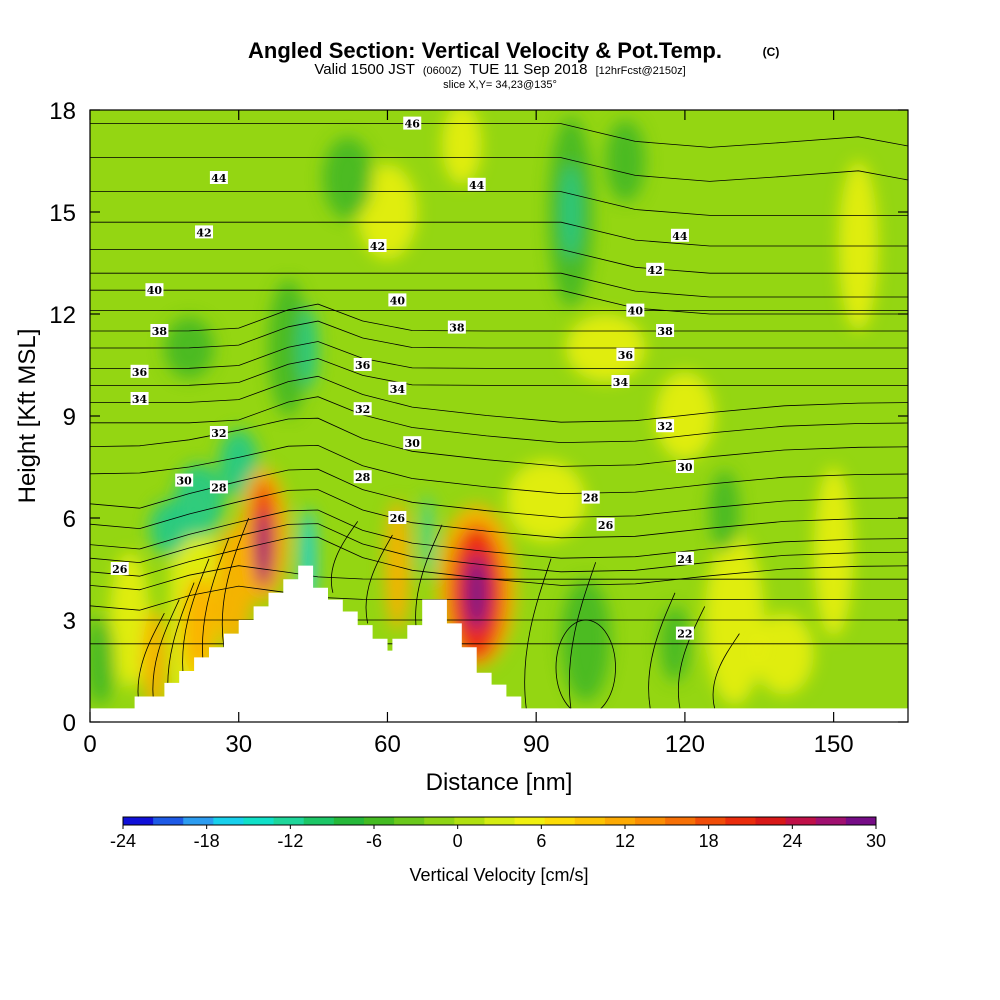 This screenshot has height=1000, width=1000. What do you see at coordinates (69, 621) in the screenshot?
I see `y-tick-label: 3` at bounding box center [69, 621].